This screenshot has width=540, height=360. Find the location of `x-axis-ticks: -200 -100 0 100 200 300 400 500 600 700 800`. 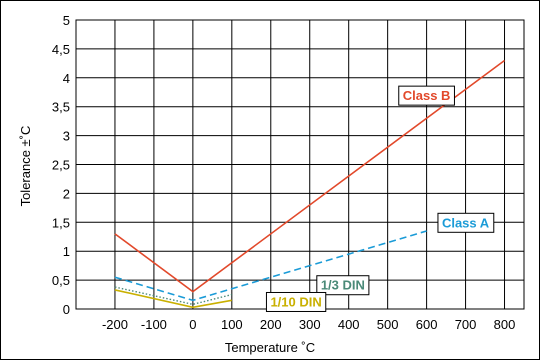

x-axis-ticks: -200 -100 0 100 200 300 400 500 600 700 800 is located at coordinates (308, 324).